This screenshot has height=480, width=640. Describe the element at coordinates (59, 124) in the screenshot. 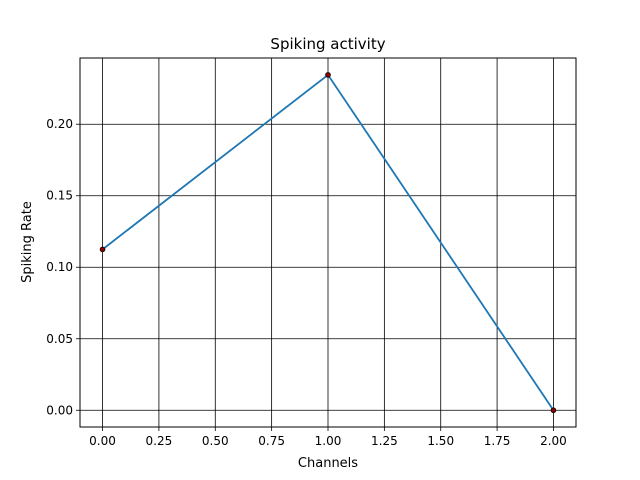

I see `y-tick-label: 0.20` at that location.